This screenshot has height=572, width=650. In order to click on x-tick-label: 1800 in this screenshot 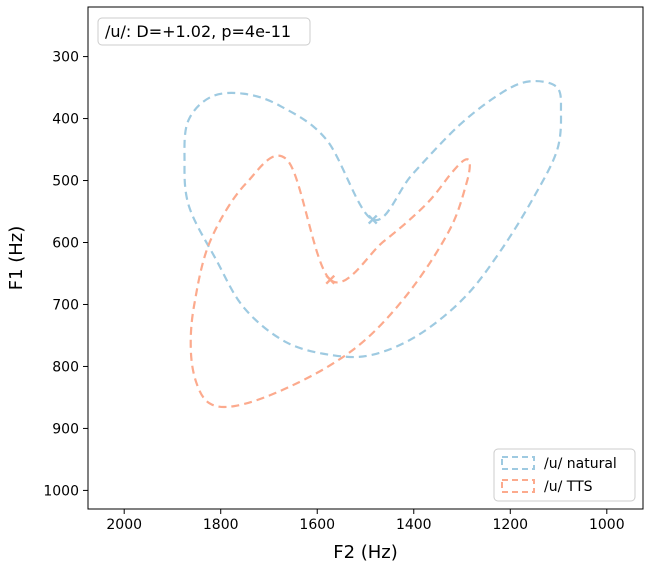, I will do `click(221, 525)`.